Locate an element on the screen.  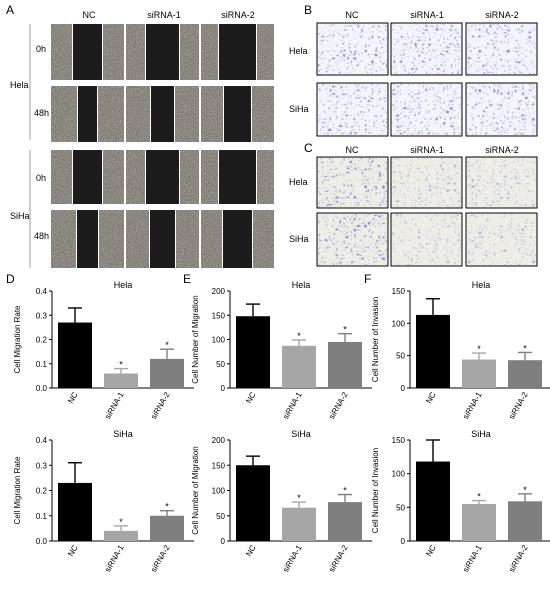
wound-image-r0-c1 is located at coordinates (162, 52).